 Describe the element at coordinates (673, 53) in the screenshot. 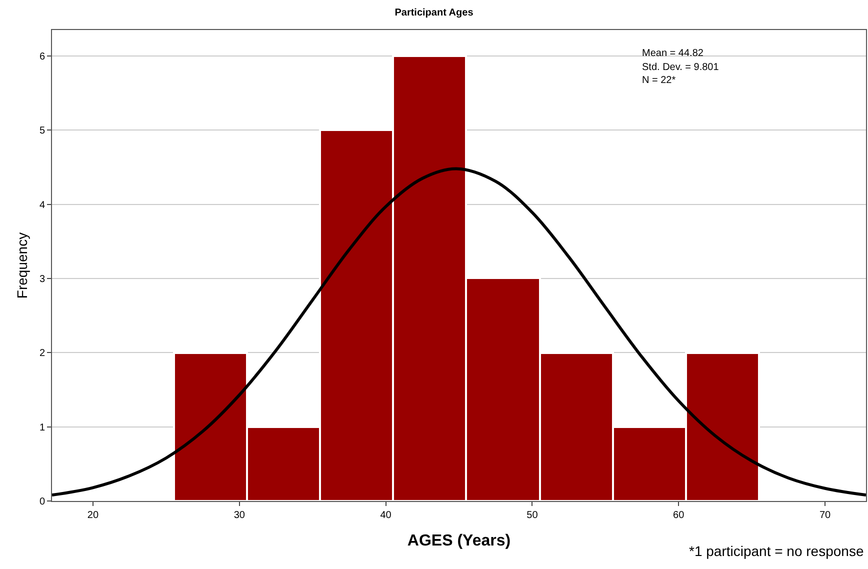

I see `annotation: Mean = 44.82` at that location.